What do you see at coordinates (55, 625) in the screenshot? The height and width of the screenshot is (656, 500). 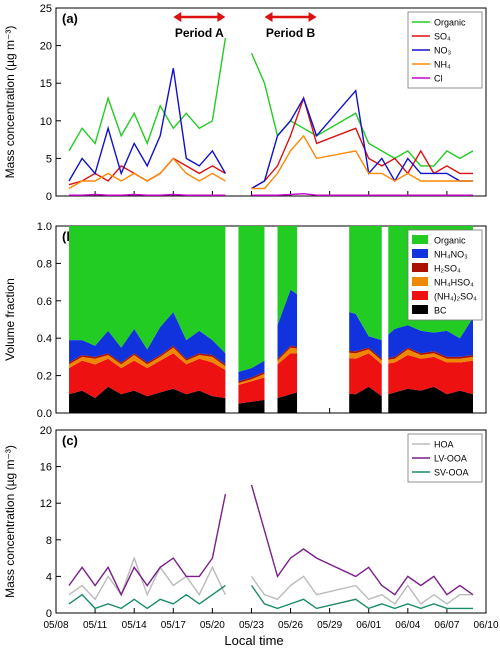 I see `x-tick-label: 05/08` at bounding box center [55, 625].